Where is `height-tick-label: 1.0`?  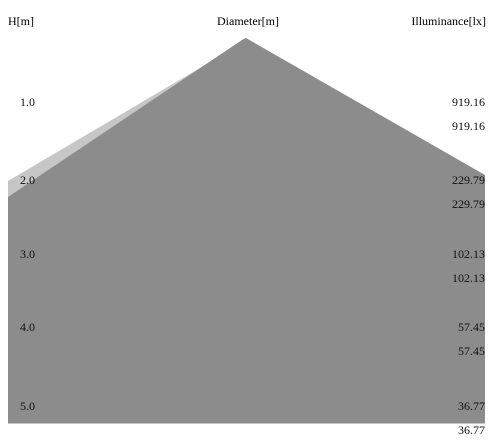
height-tick-label: 1.0 is located at coordinates (27, 102).